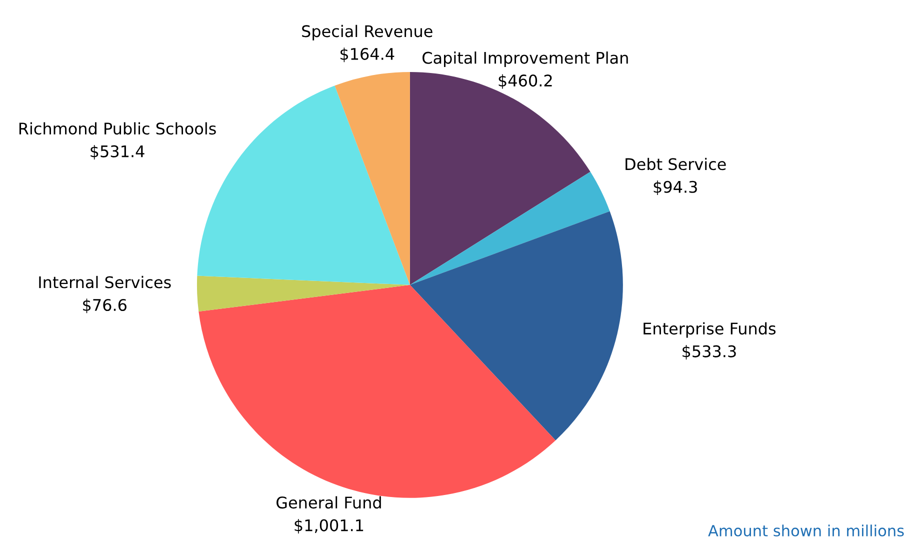 The width and height of the screenshot is (923, 560). I want to click on slice-label: Debt Service, so click(676, 164).